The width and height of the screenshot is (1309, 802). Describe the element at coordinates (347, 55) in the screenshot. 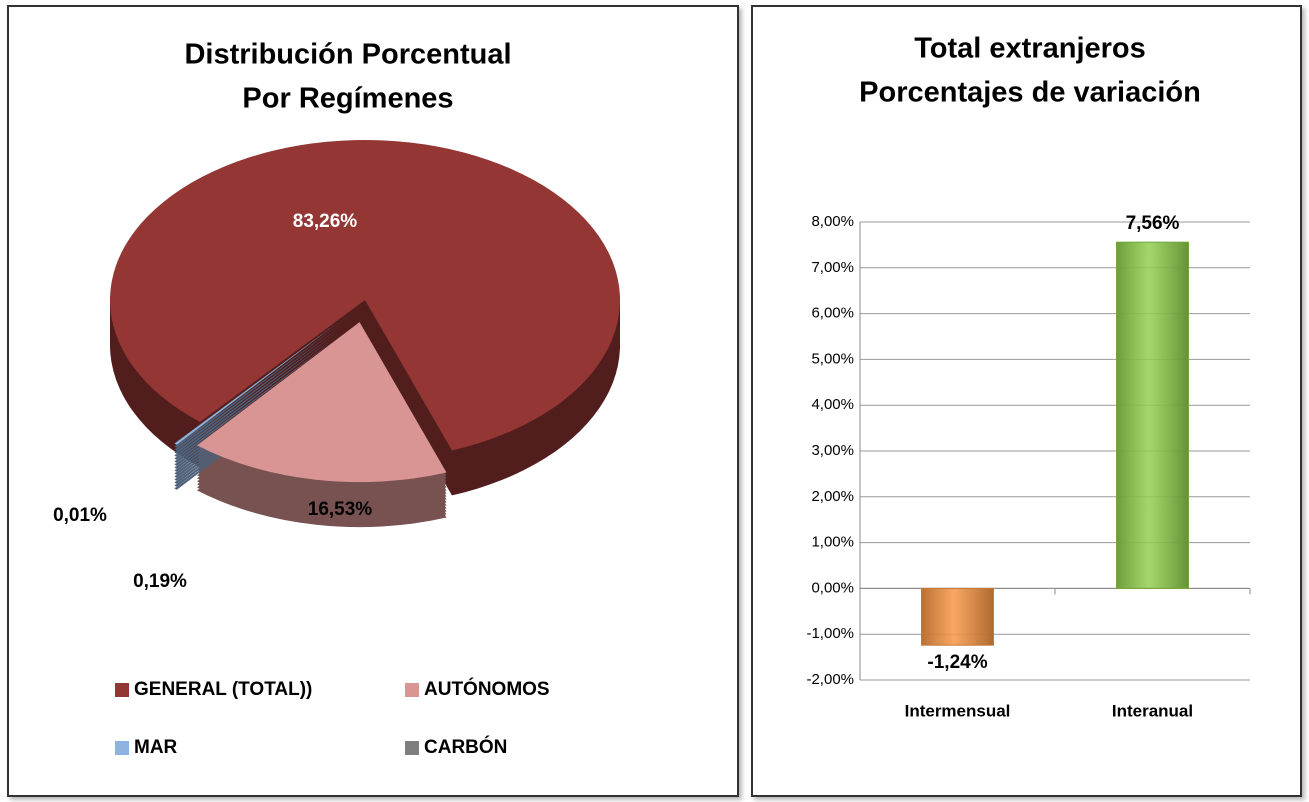

I see `pie-title: Distribución Porcentual` at that location.